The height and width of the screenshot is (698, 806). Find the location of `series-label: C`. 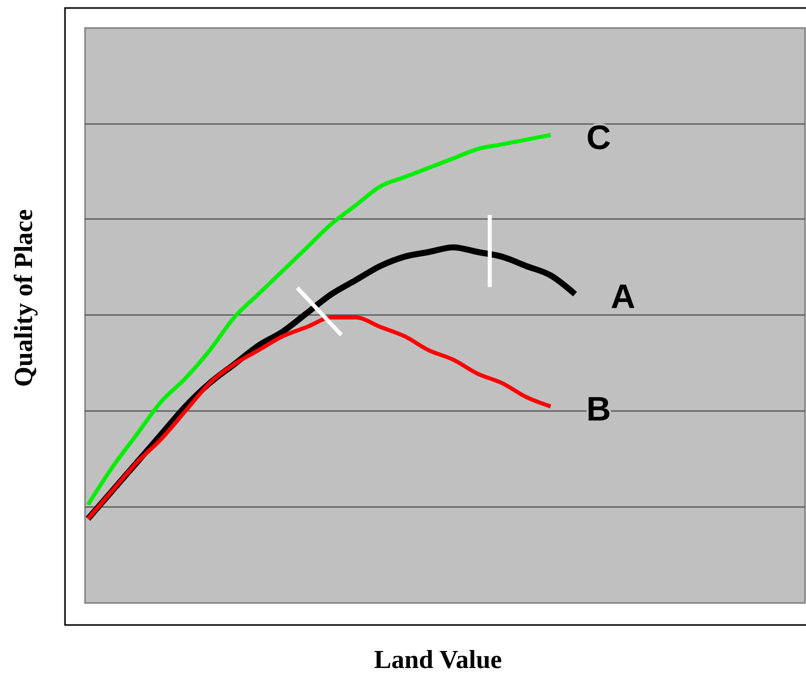

series-label: C is located at coordinates (598, 138).